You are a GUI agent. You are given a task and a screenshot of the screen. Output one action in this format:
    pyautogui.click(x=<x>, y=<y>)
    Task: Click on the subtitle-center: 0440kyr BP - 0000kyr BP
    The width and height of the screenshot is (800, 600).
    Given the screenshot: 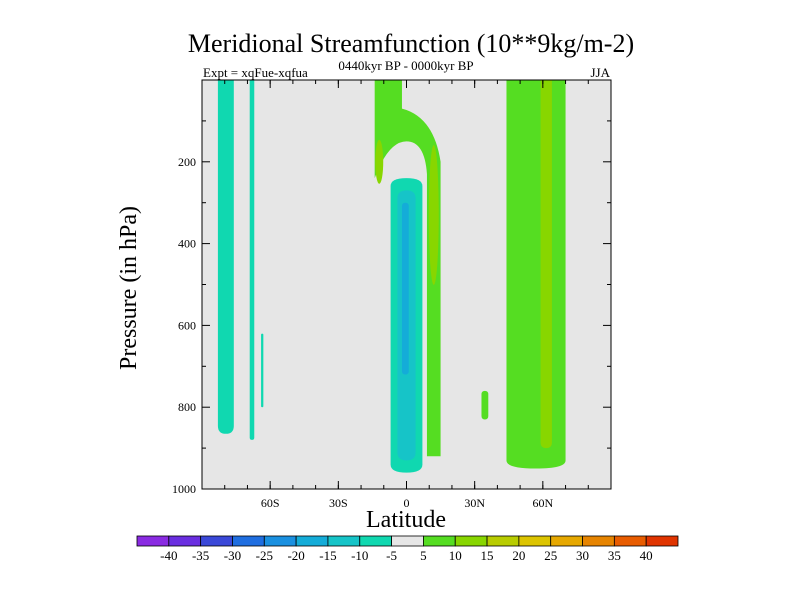 What is the action you would take?
    pyautogui.click(x=405, y=65)
    